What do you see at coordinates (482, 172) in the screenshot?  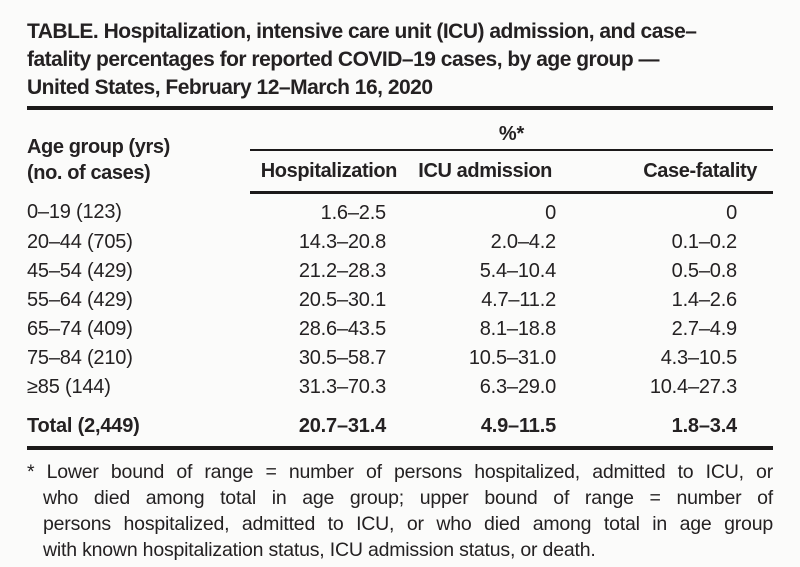 I see `column-header-icu-admission: ICU admission` at bounding box center [482, 172].